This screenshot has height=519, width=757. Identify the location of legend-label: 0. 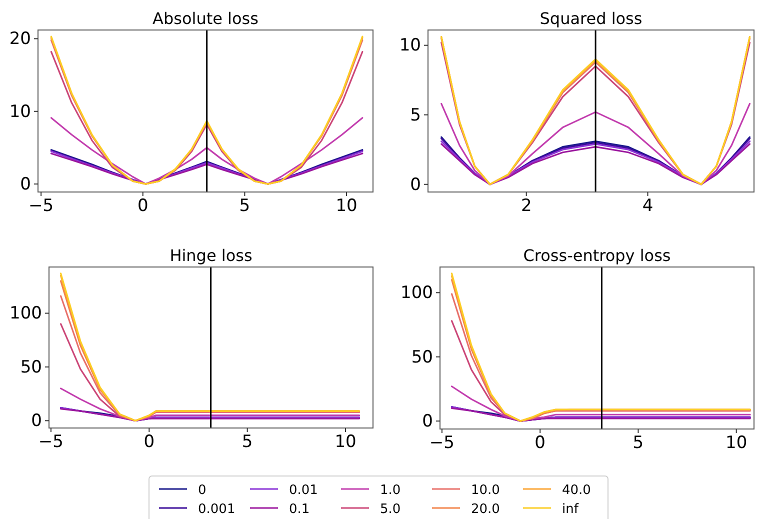
(202, 490).